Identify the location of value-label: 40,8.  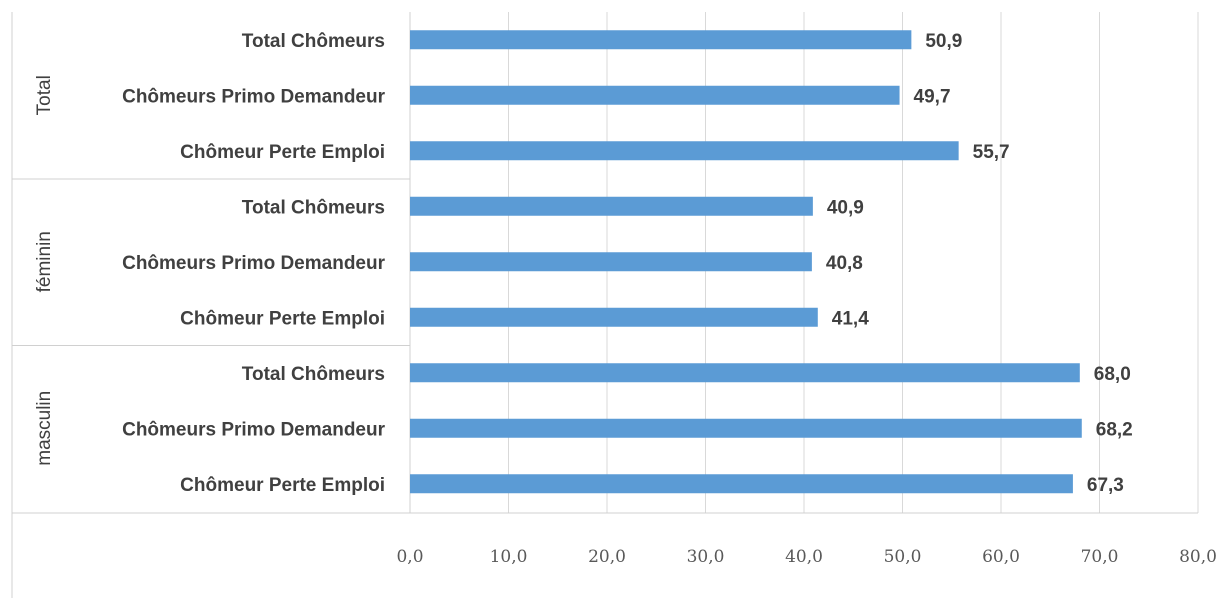
(844, 263).